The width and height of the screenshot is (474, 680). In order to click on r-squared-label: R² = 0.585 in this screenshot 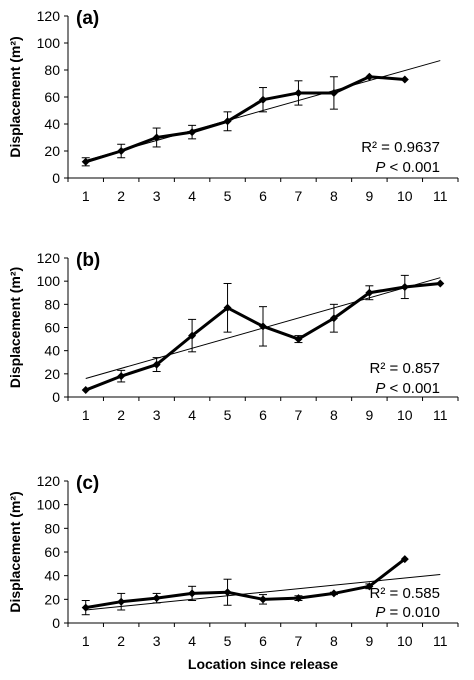, I will do `click(405, 593)`.